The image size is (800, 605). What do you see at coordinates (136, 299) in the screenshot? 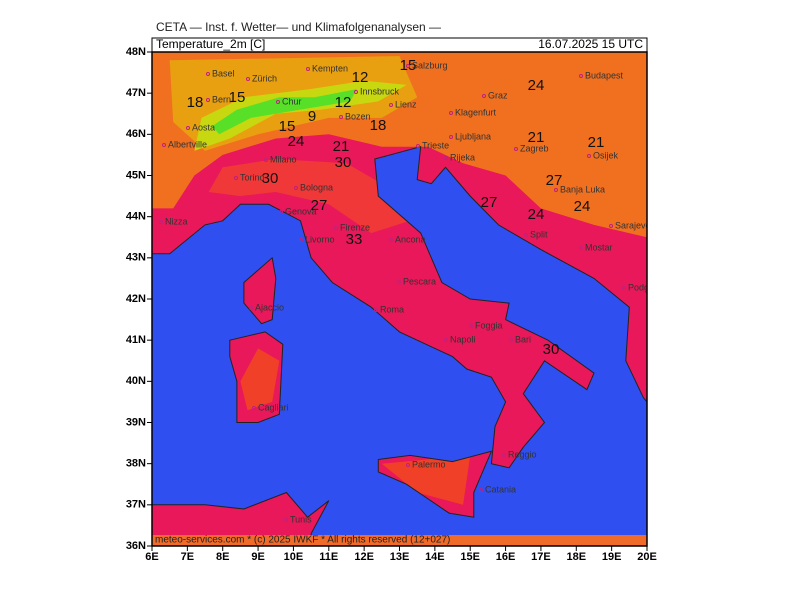
I see `lat-label: 42N` at bounding box center [136, 299].